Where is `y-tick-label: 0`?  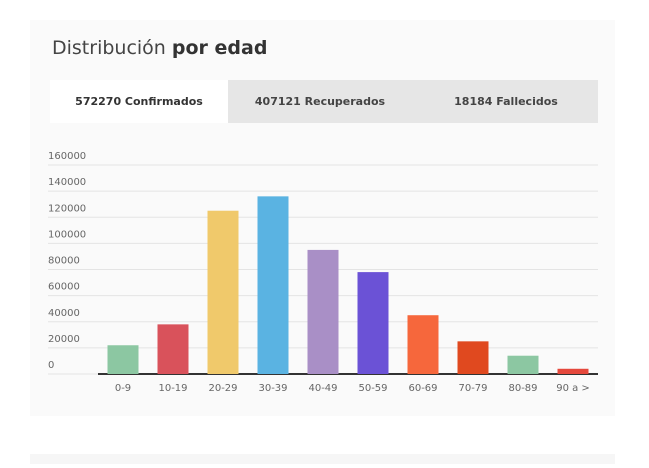 y-tick-label: 0 is located at coordinates (51, 365).